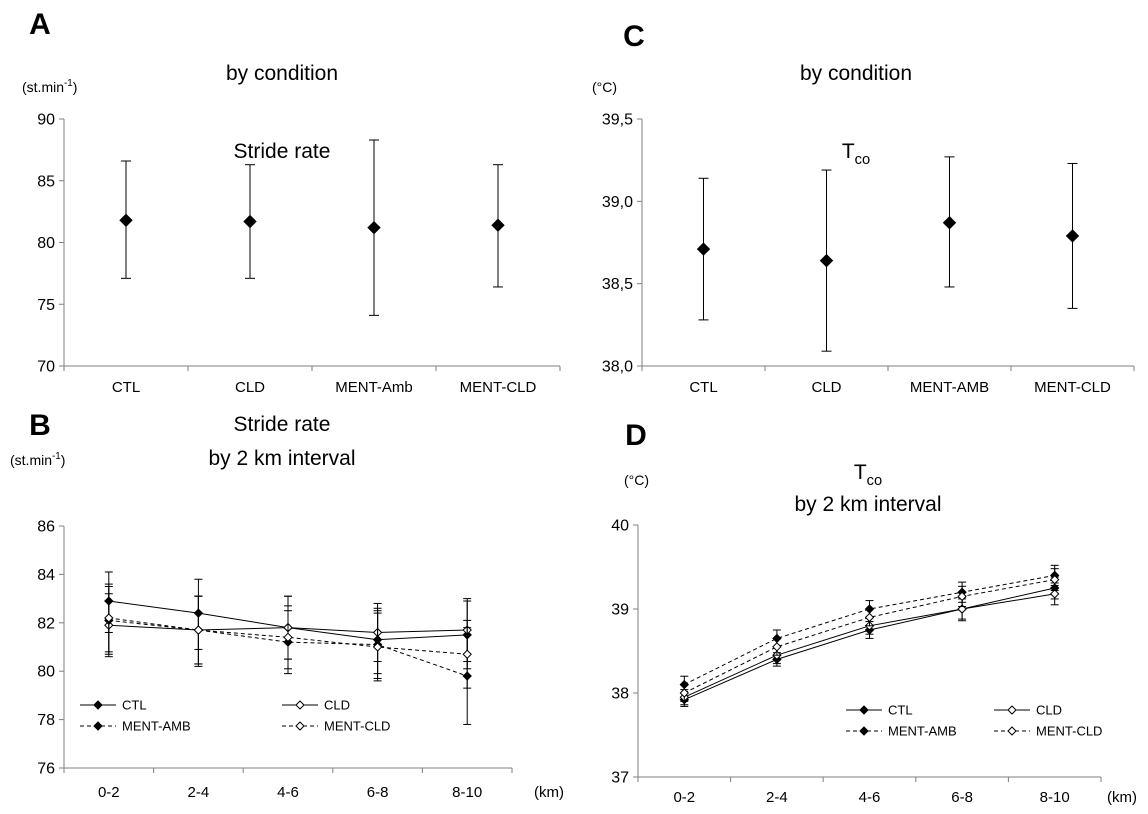 The image size is (1148, 814). What do you see at coordinates (46, 769) in the screenshot?
I see `panel-b-ytick-label: 76` at bounding box center [46, 769].